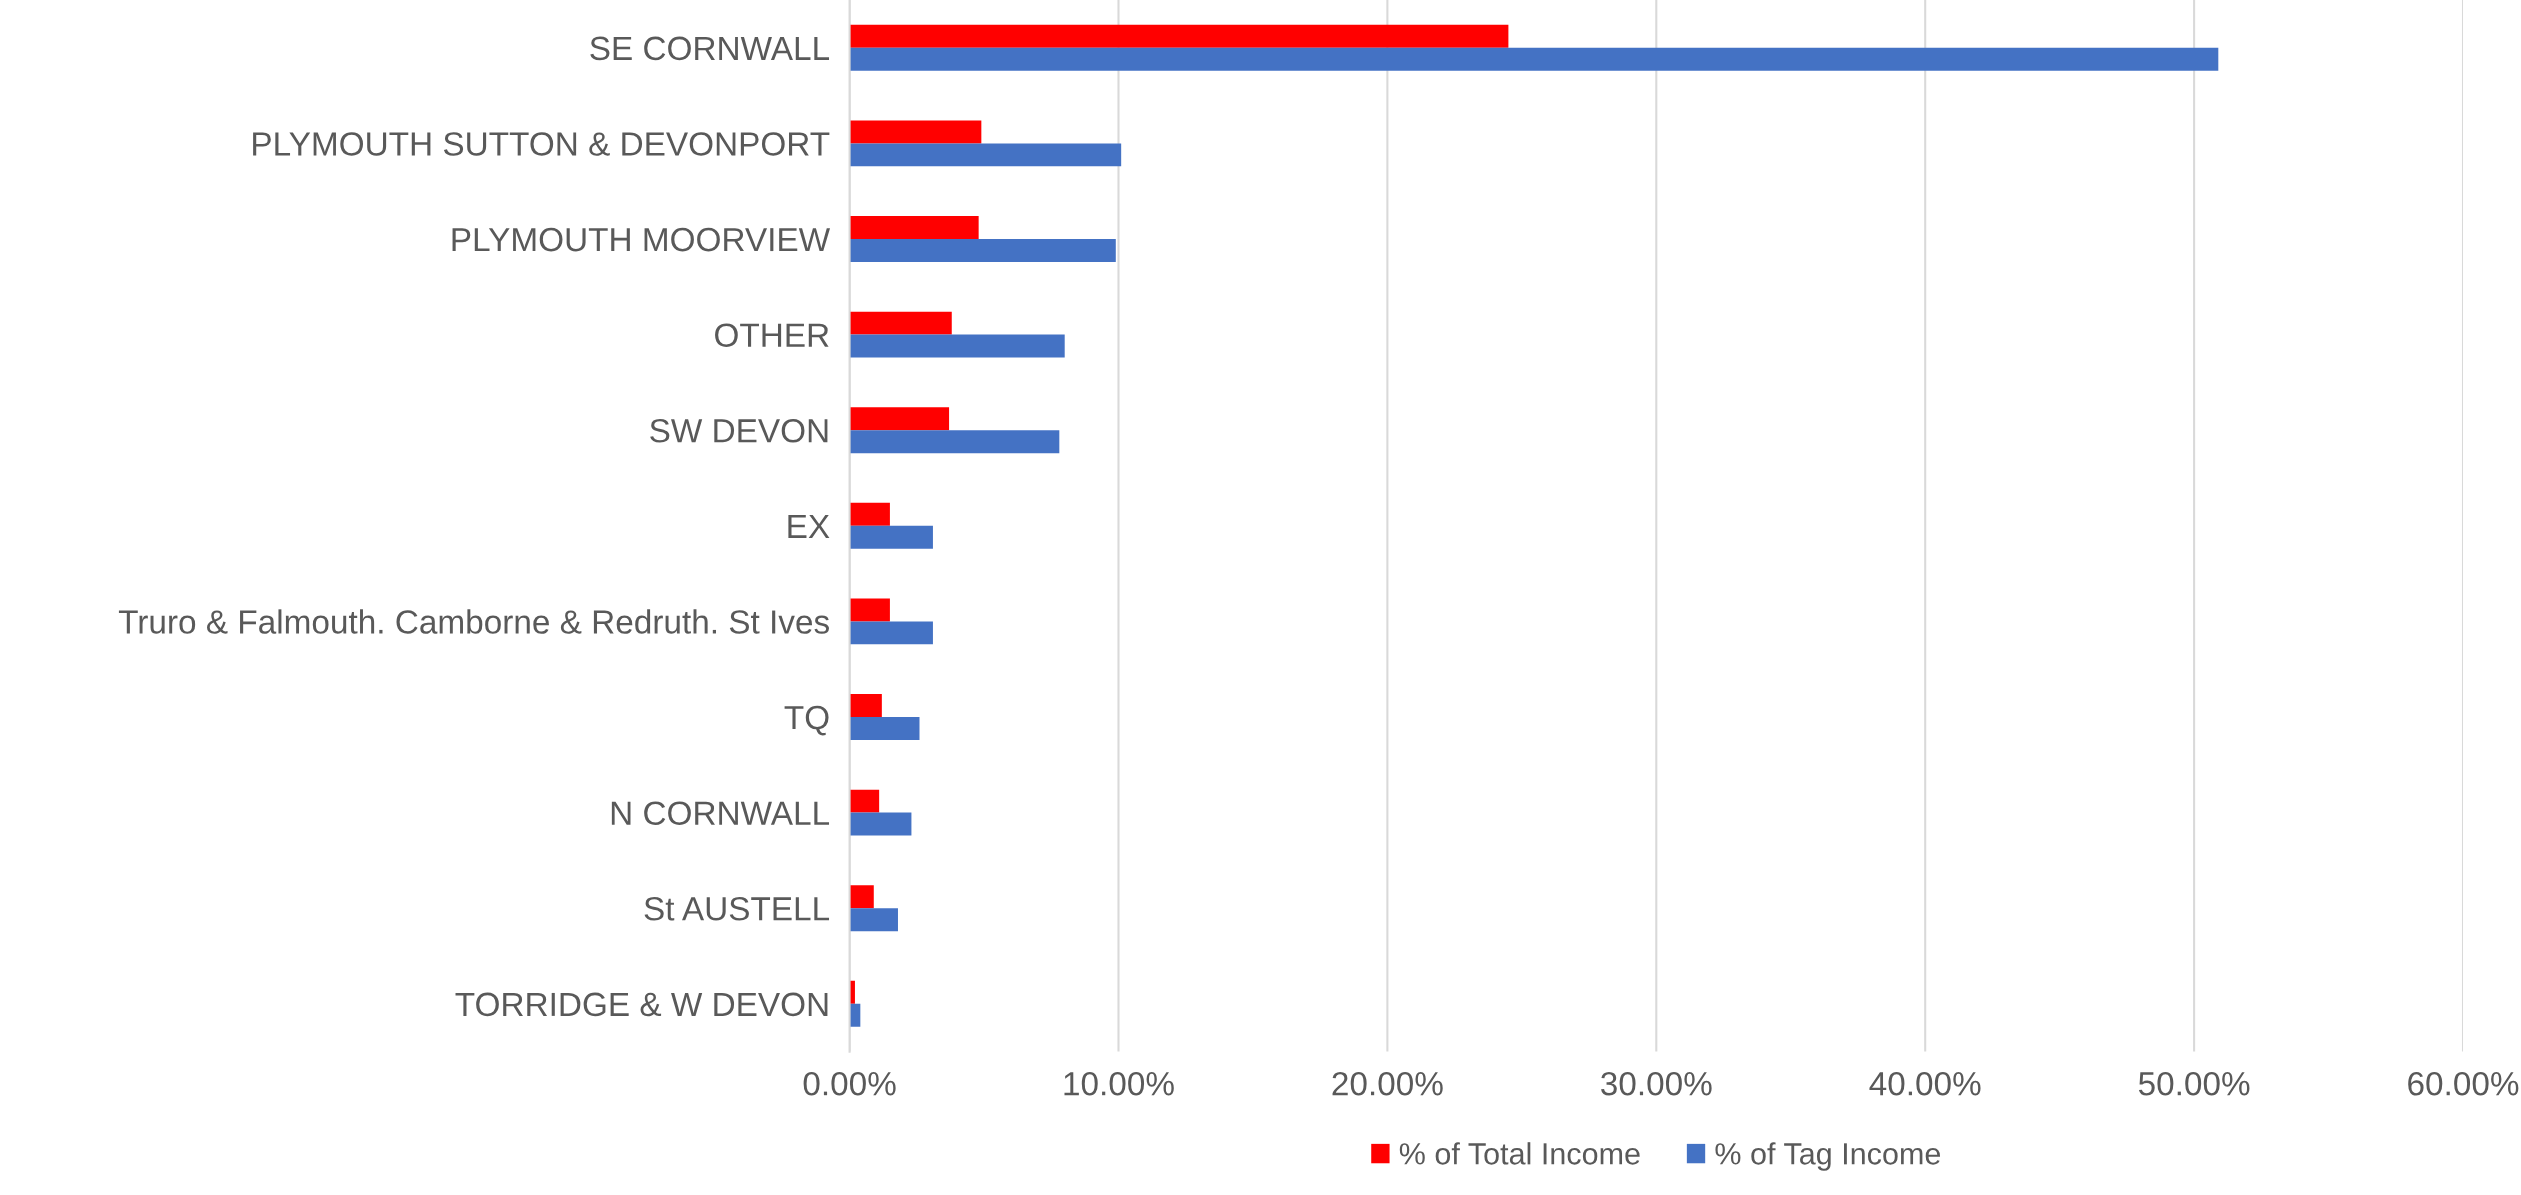 The width and height of the screenshot is (2521, 1195). Describe the element at coordinates (641, 1004) in the screenshot. I see `y-tick-label: TORRIDGE & W DEVON` at that location.